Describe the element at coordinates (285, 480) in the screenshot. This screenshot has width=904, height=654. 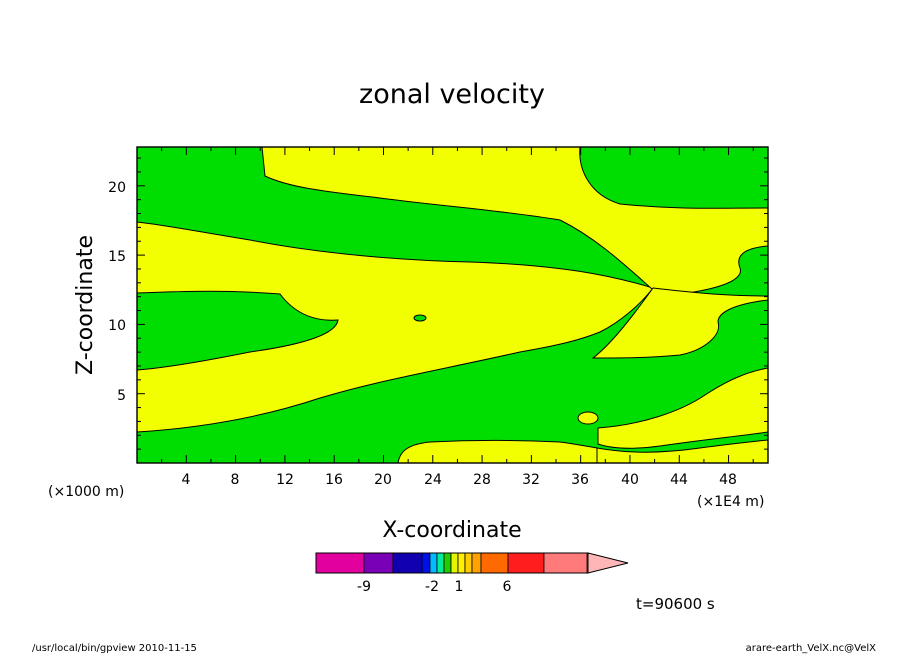
I see `x-tick-label: 12` at that location.